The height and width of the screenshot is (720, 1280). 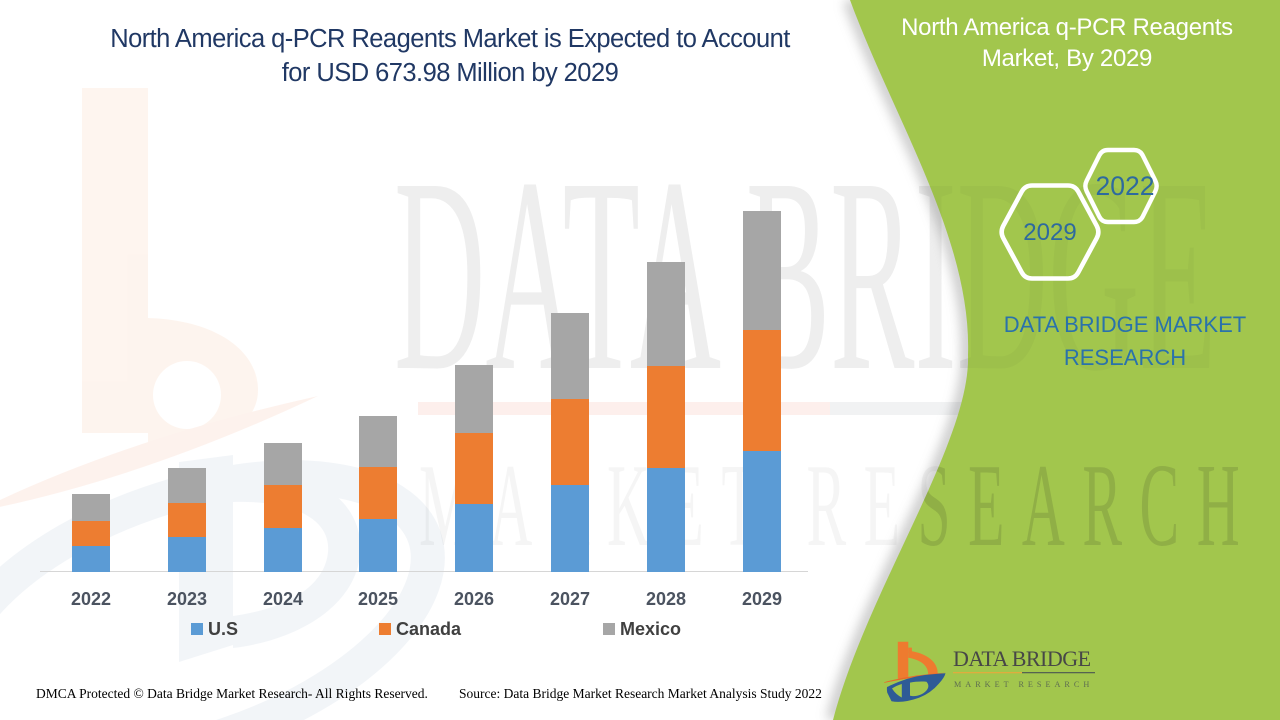 I want to click on svg-text: 2029, so click(x=1049, y=232).